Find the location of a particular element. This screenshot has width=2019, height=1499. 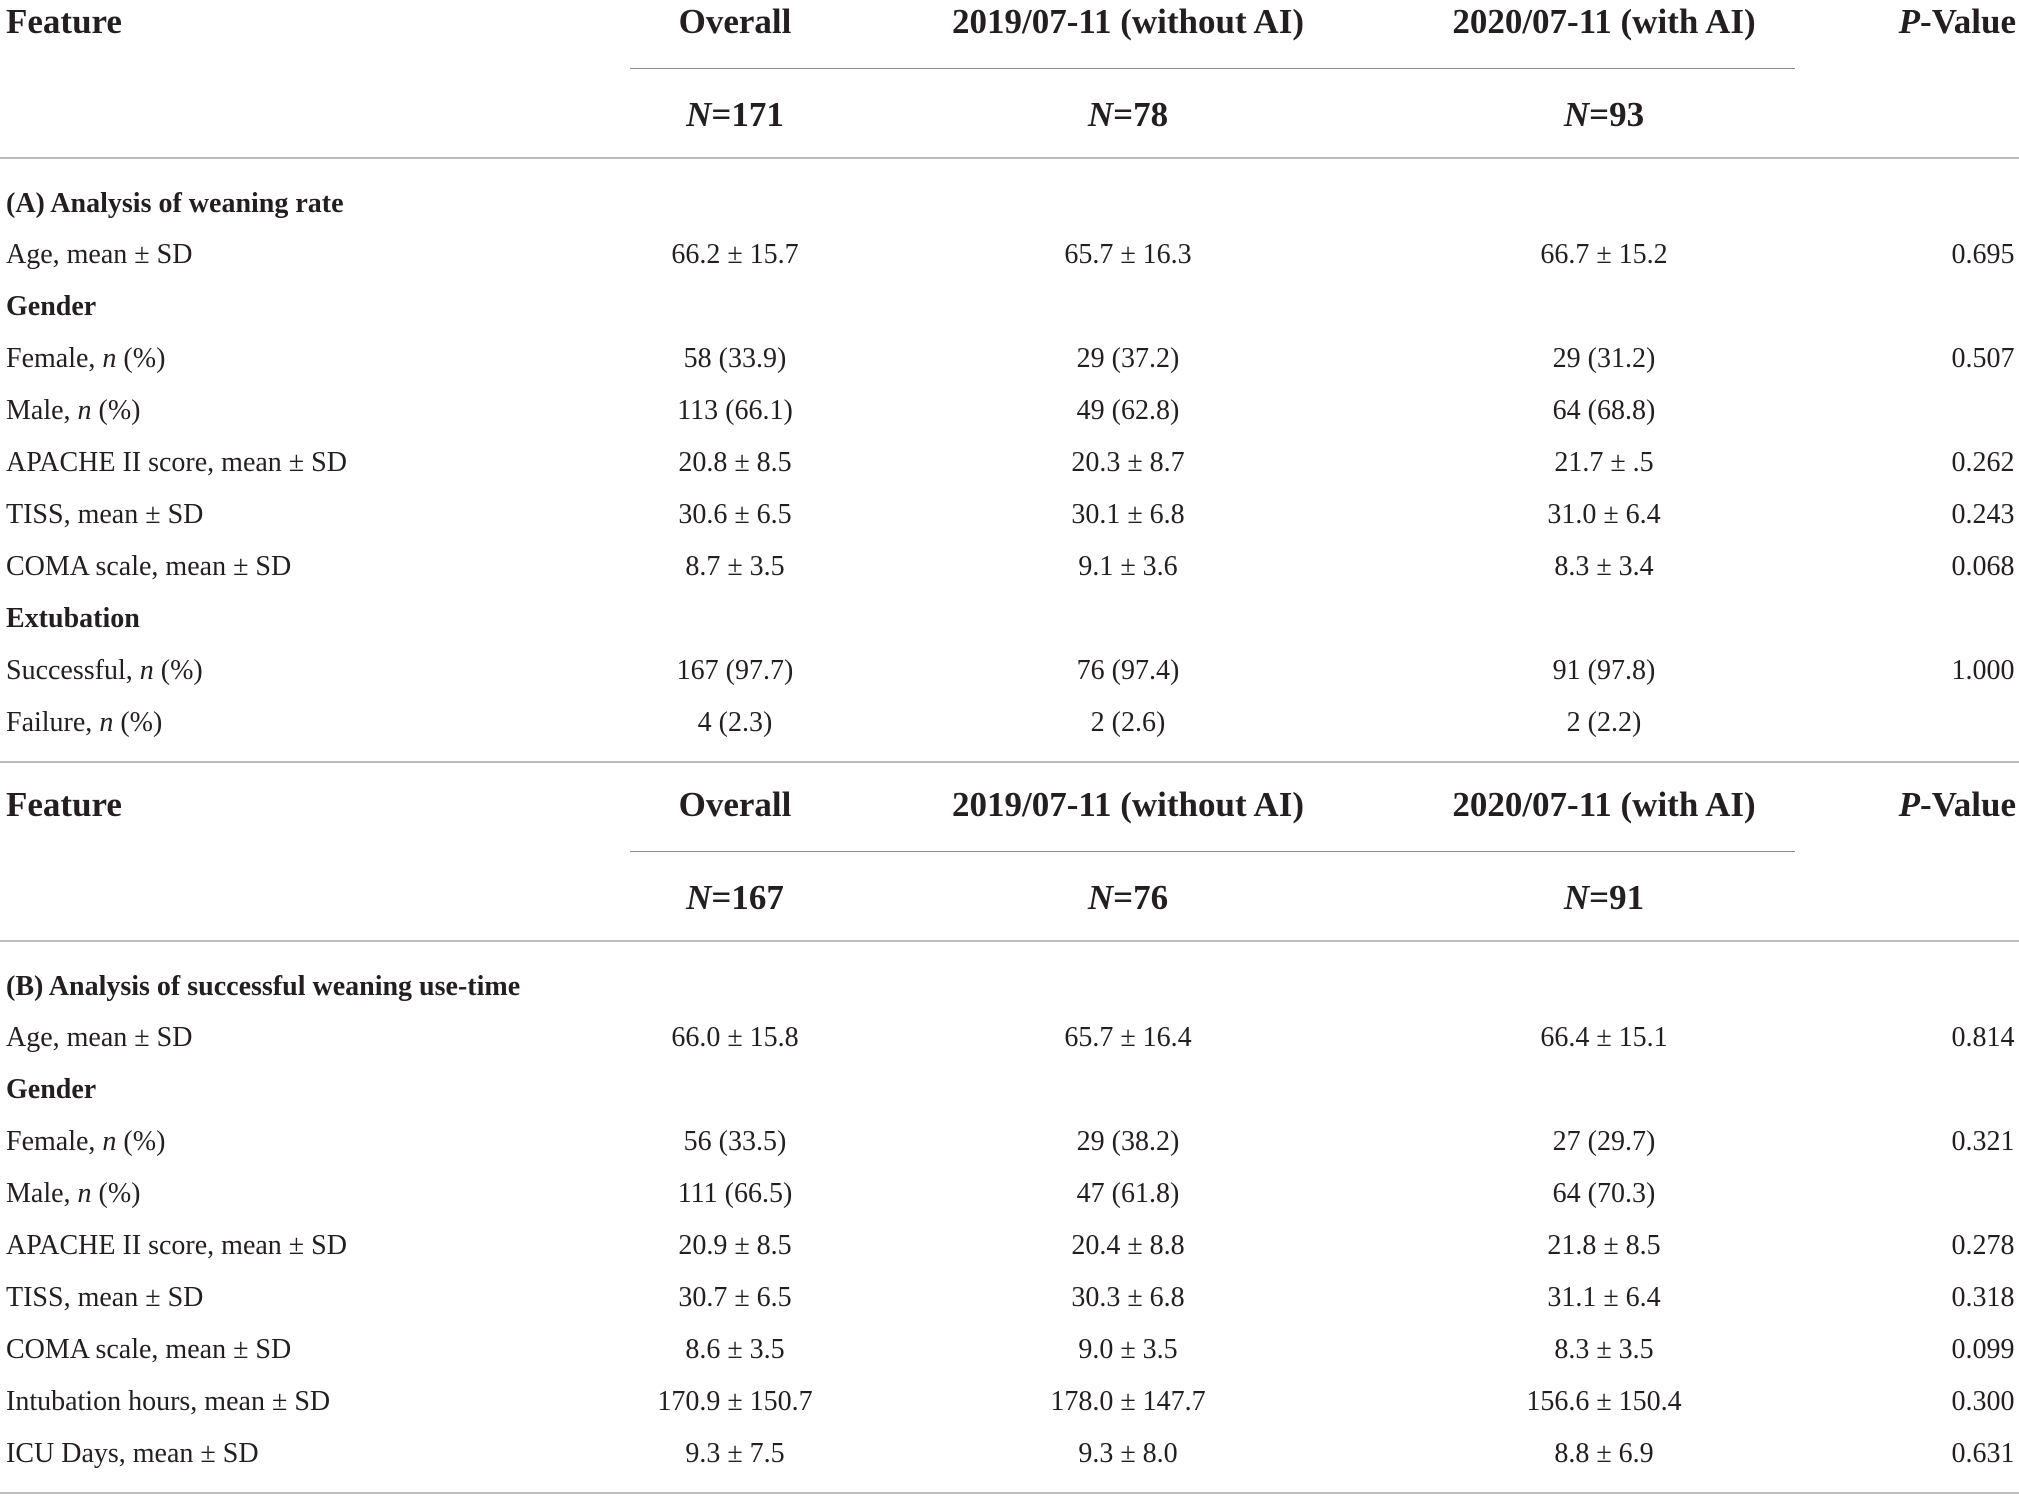

cell-p-value: 1.000 is located at coordinates (1983, 670).